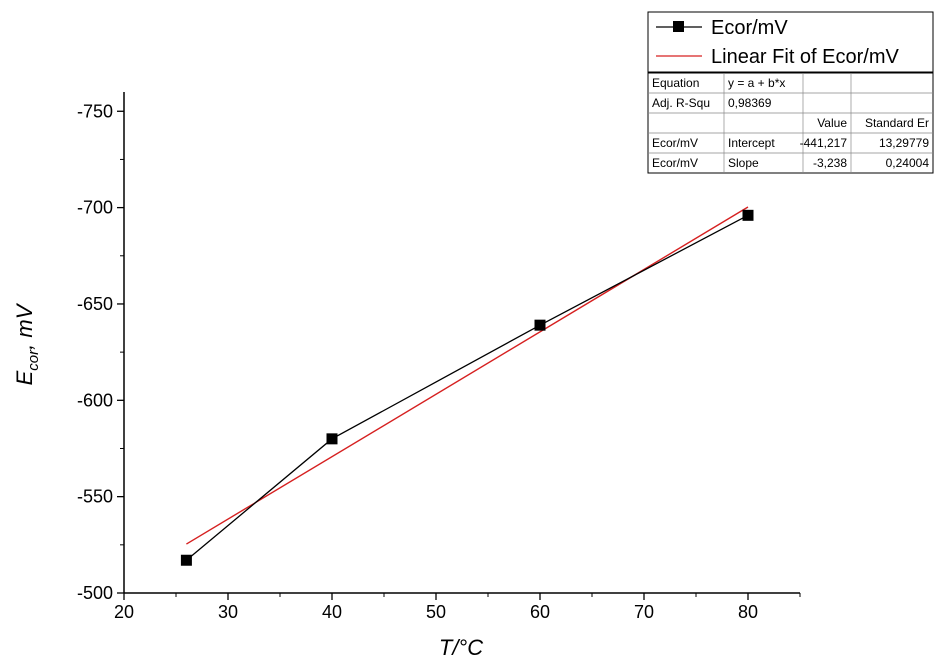  What do you see at coordinates (124, 612) in the screenshot?
I see `x-tick-label: 20` at bounding box center [124, 612].